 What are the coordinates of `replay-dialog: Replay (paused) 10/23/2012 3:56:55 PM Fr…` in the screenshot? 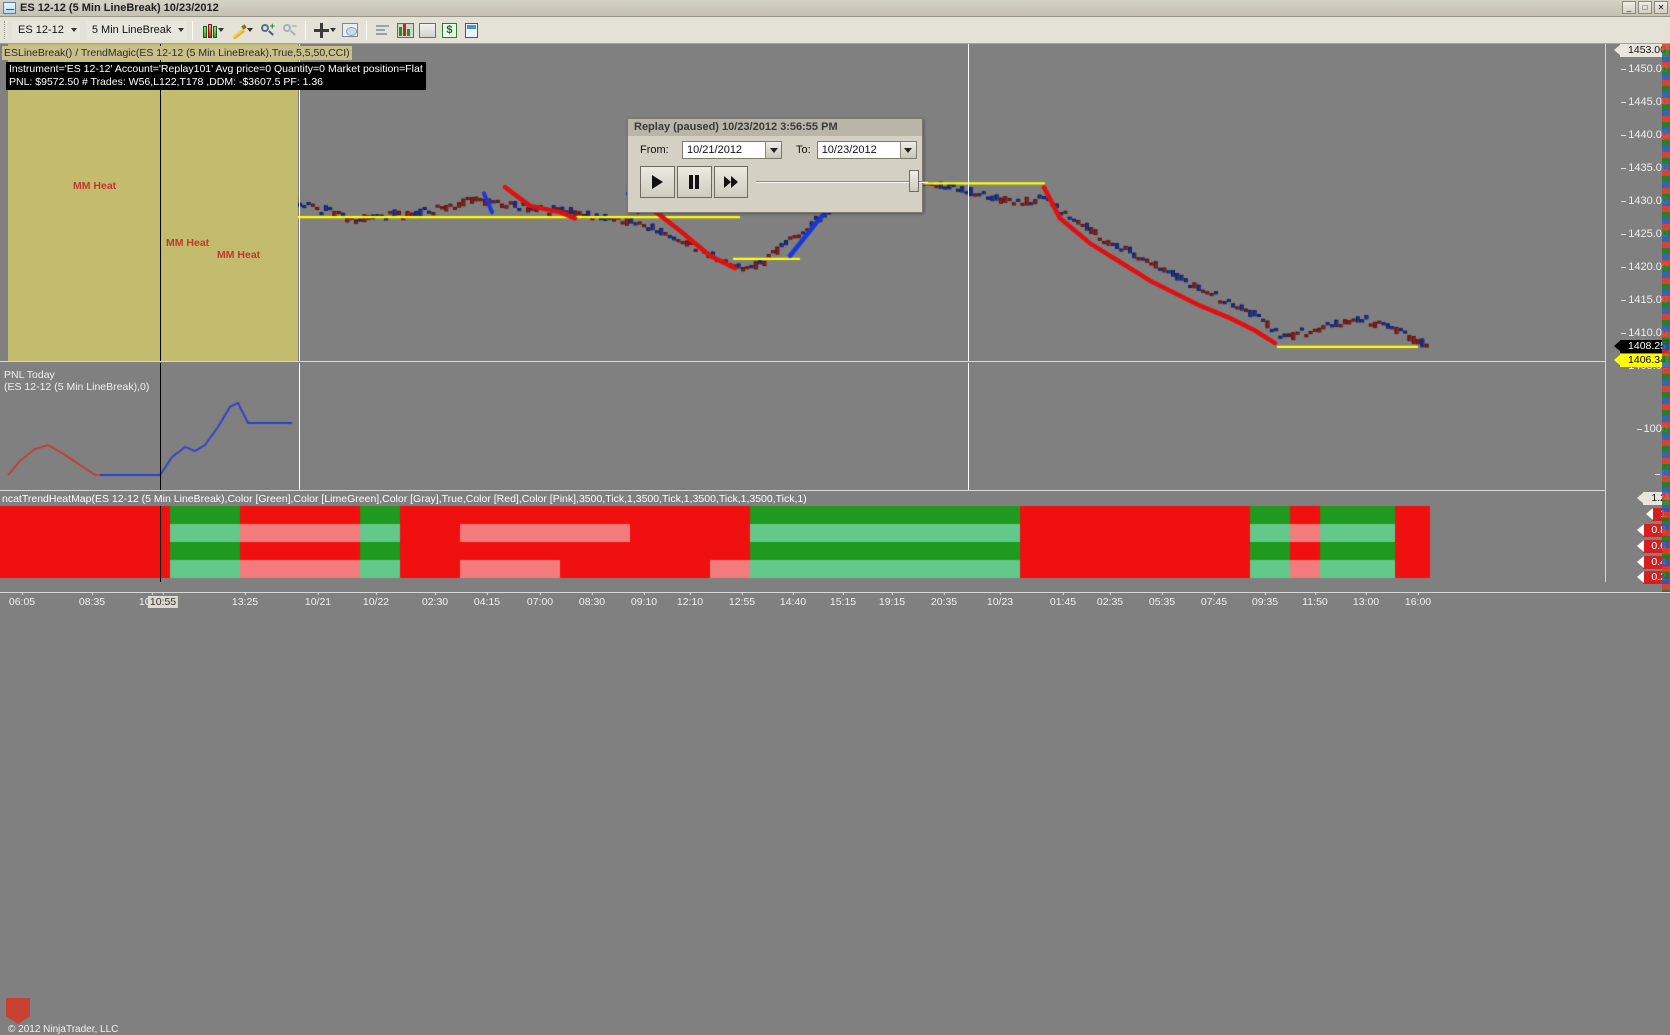 It's located at (778, 165).